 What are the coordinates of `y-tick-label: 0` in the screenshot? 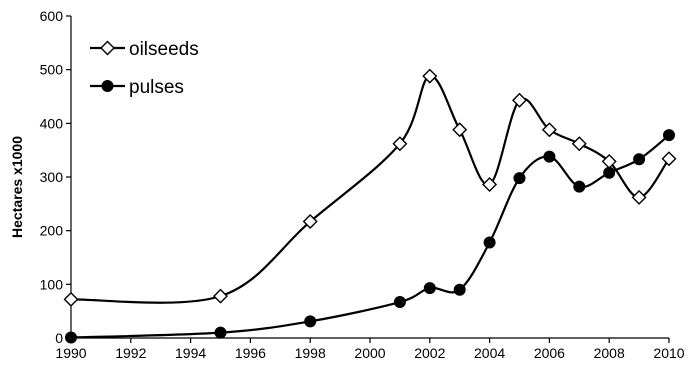 It's located at (59, 338).